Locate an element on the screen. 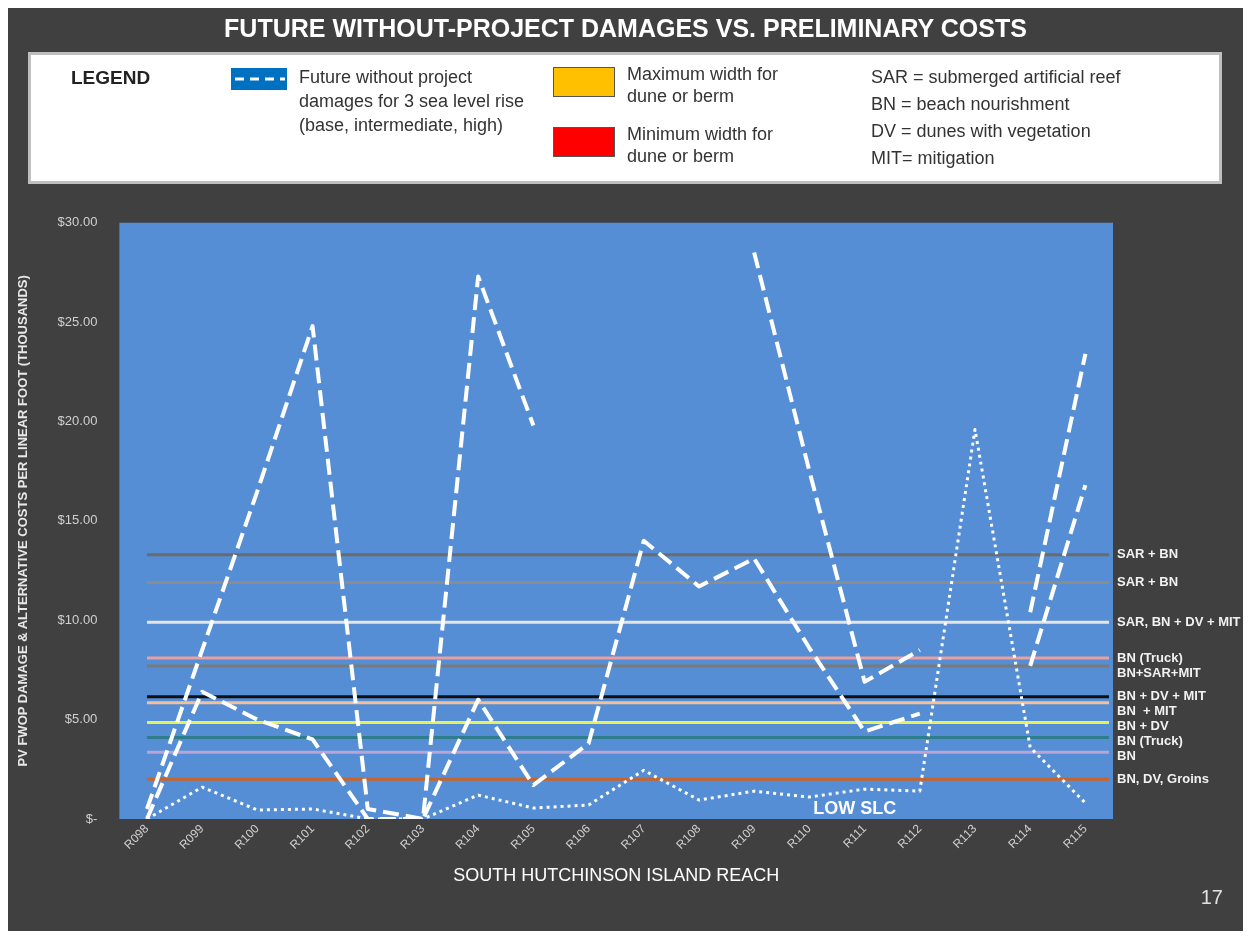  y-tick-label: $10.00 is located at coordinates (77, 619).